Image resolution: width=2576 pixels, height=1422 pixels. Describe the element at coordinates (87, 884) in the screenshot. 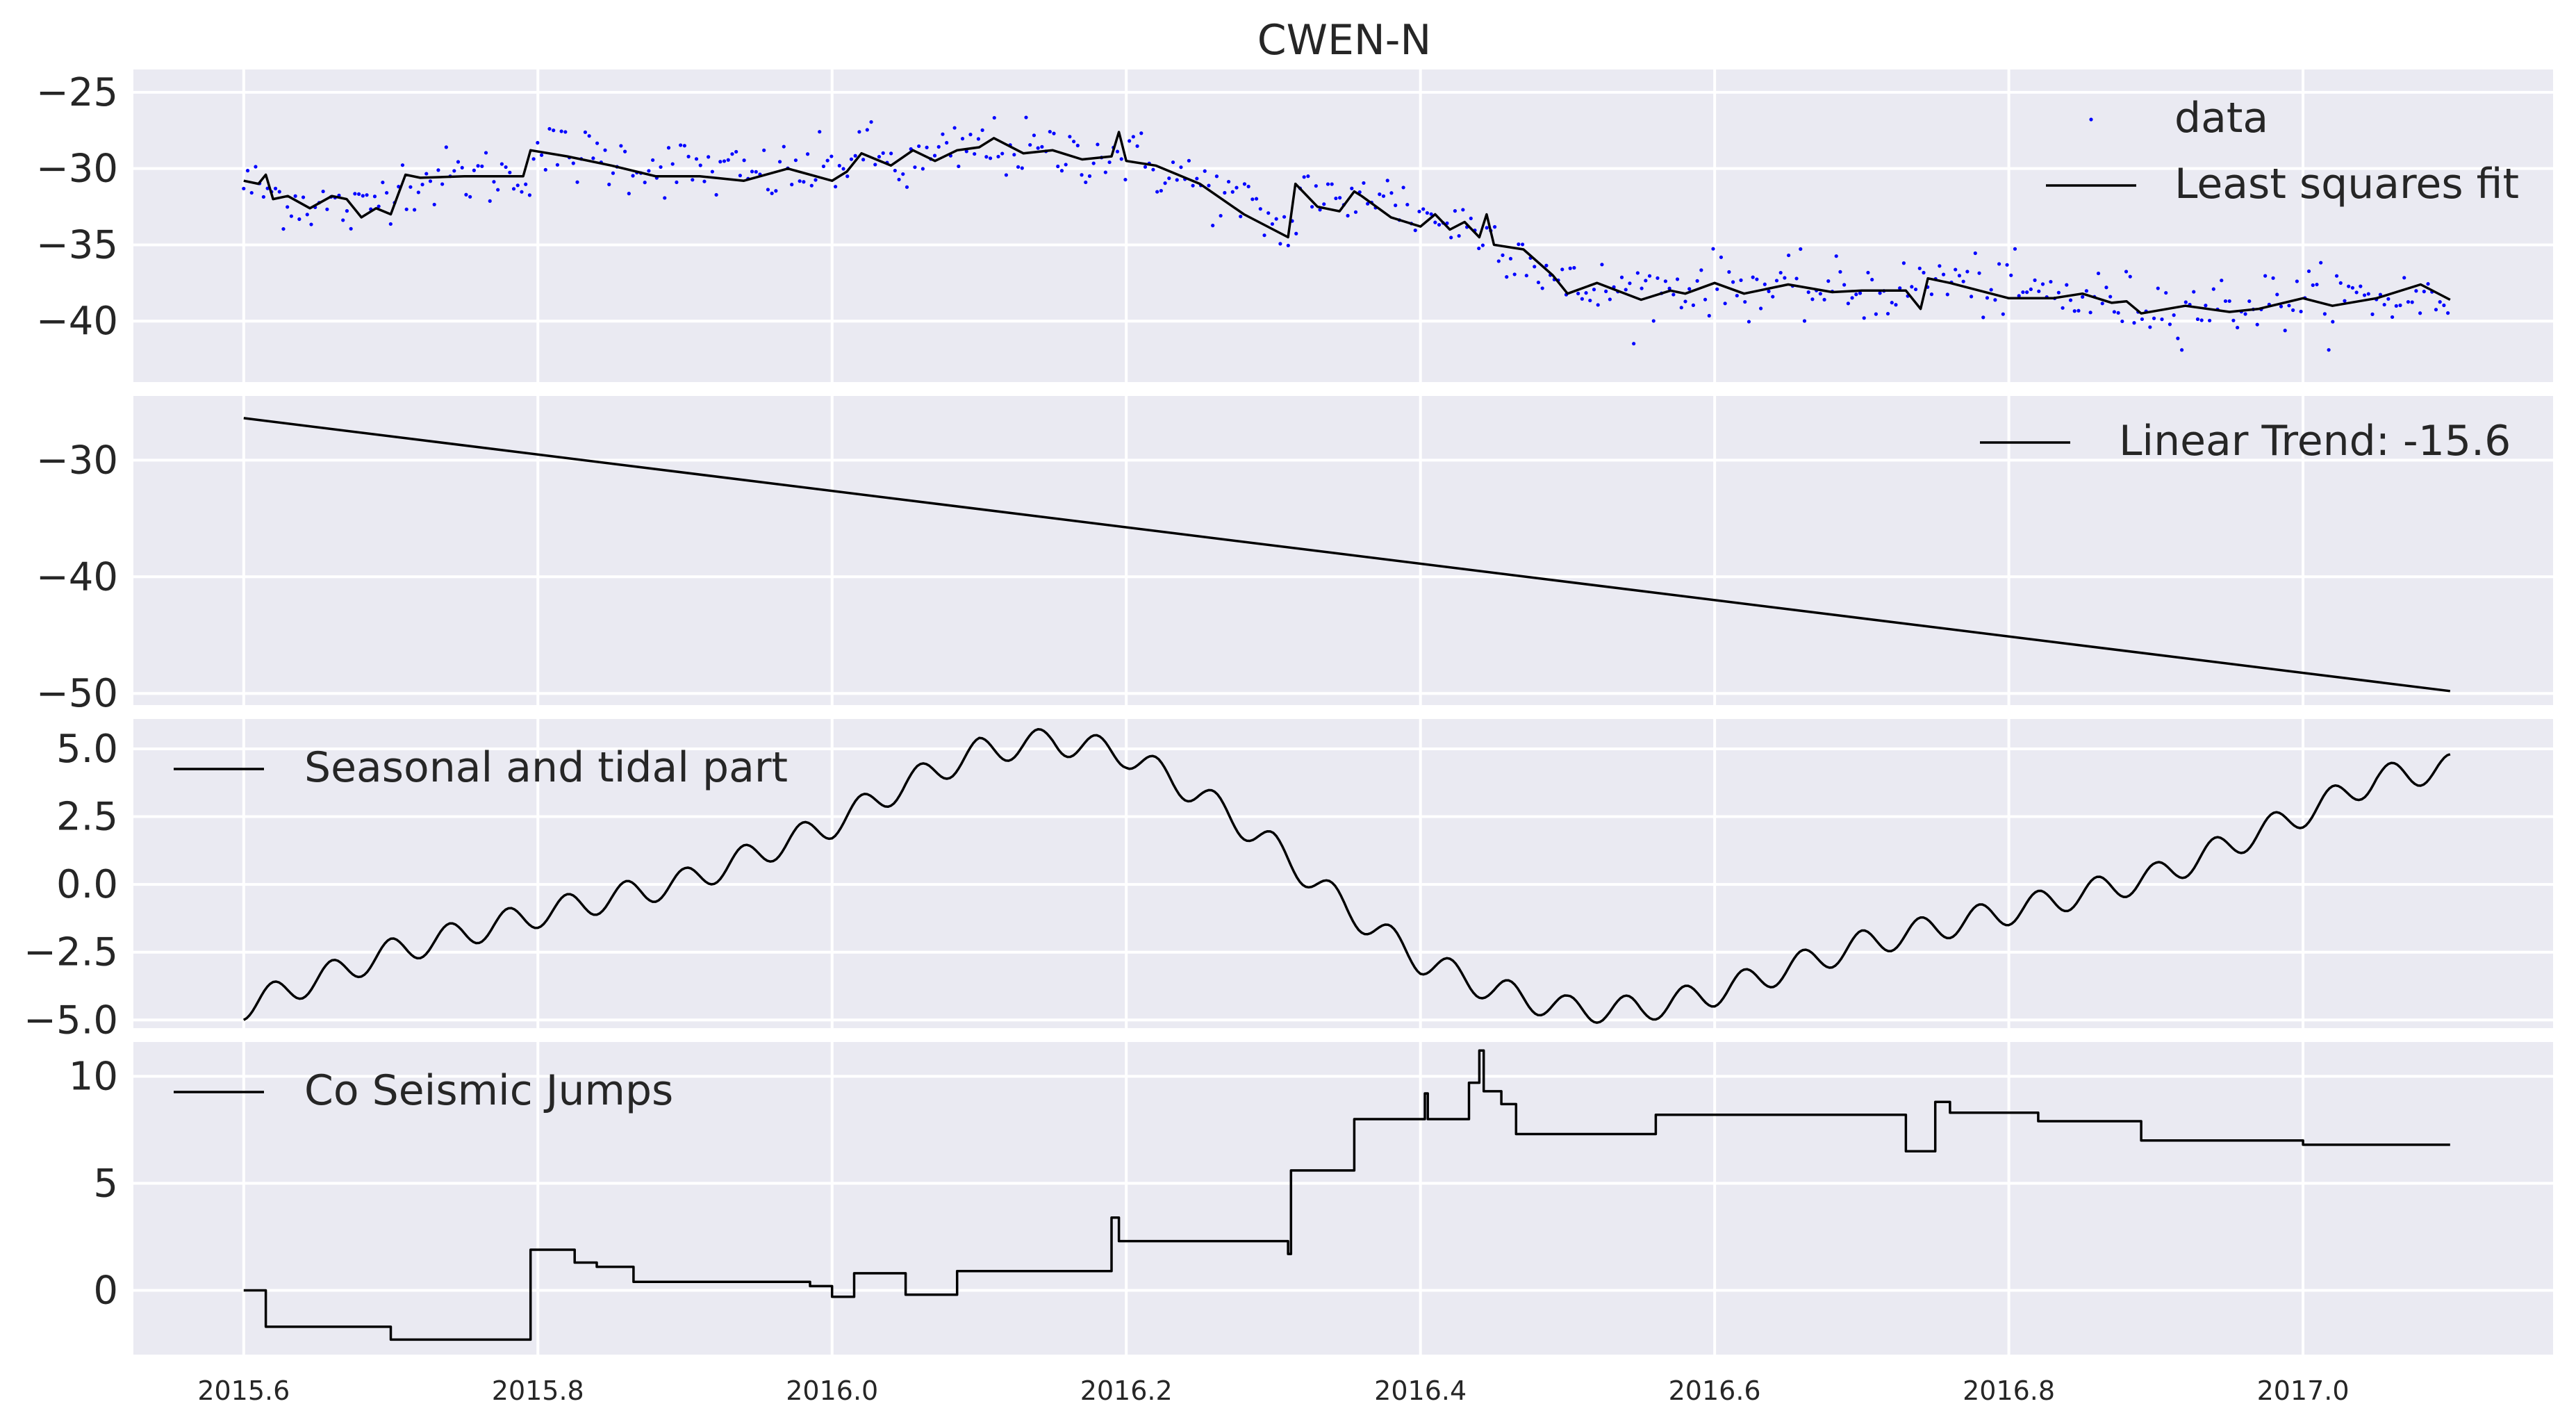

I see `y-tick-label: 0.0` at that location.